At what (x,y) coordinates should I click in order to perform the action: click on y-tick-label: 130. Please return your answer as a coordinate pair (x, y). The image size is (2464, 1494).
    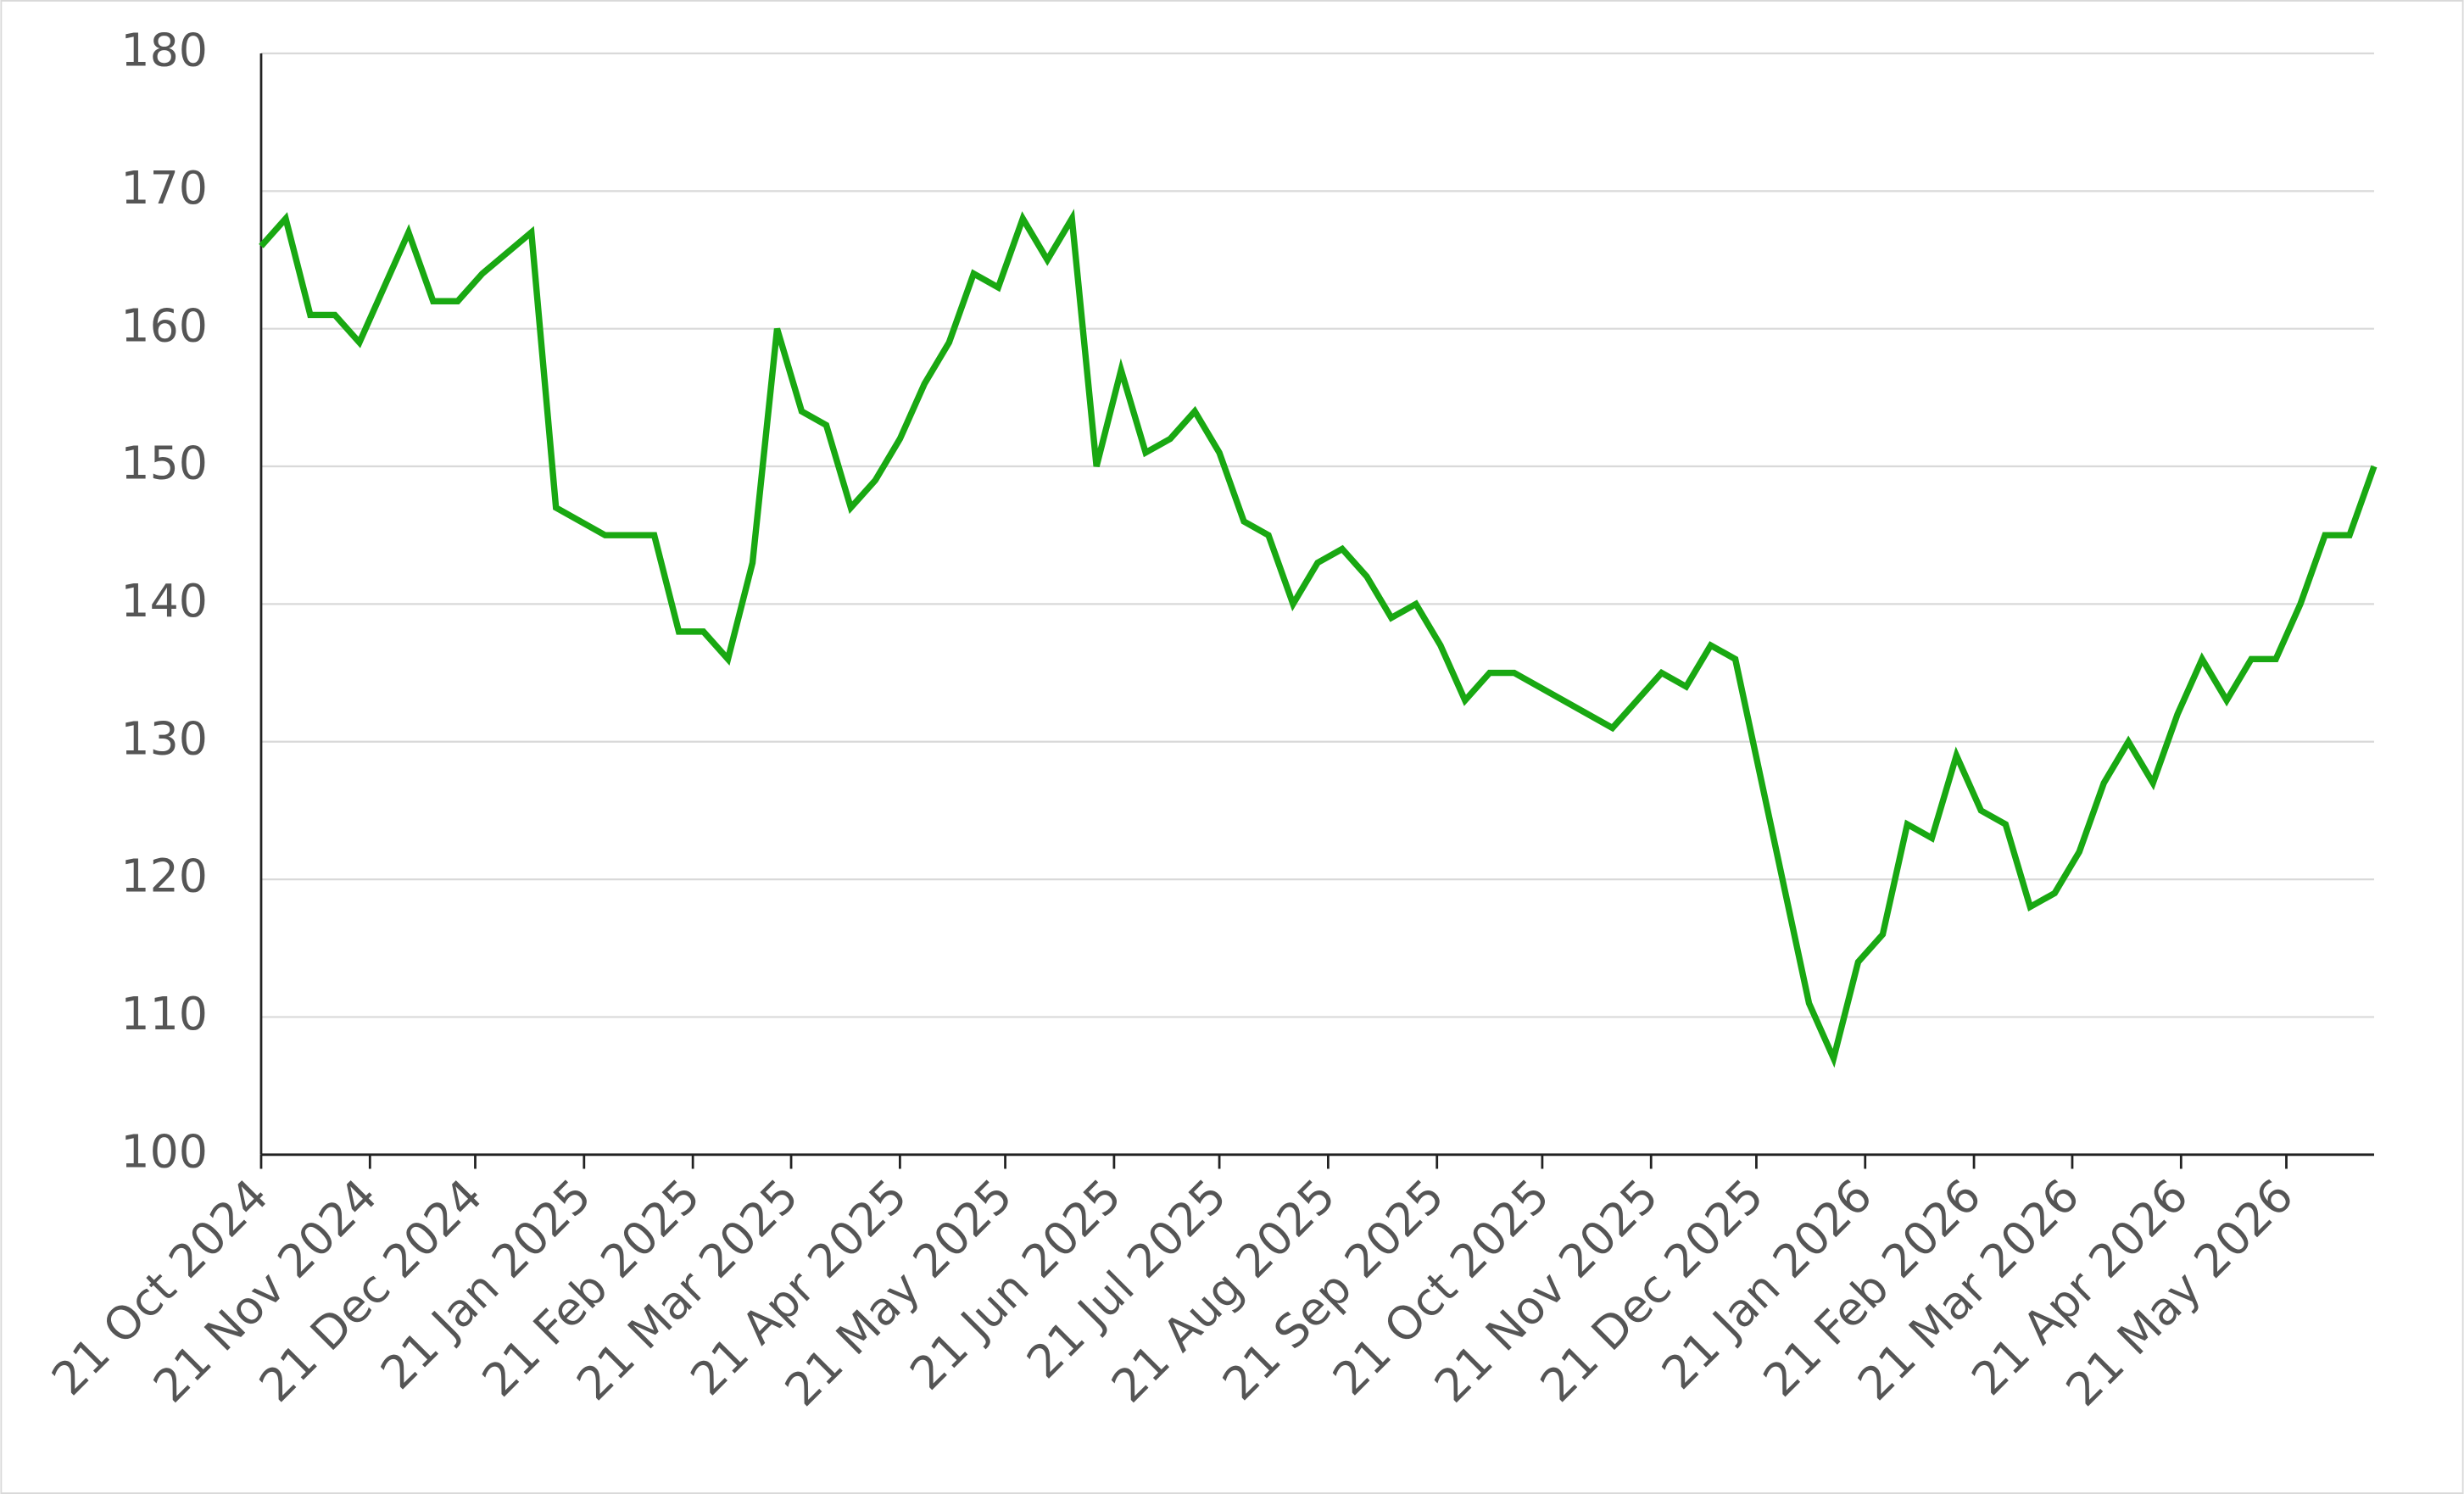
    Looking at the image, I should click on (164, 738).